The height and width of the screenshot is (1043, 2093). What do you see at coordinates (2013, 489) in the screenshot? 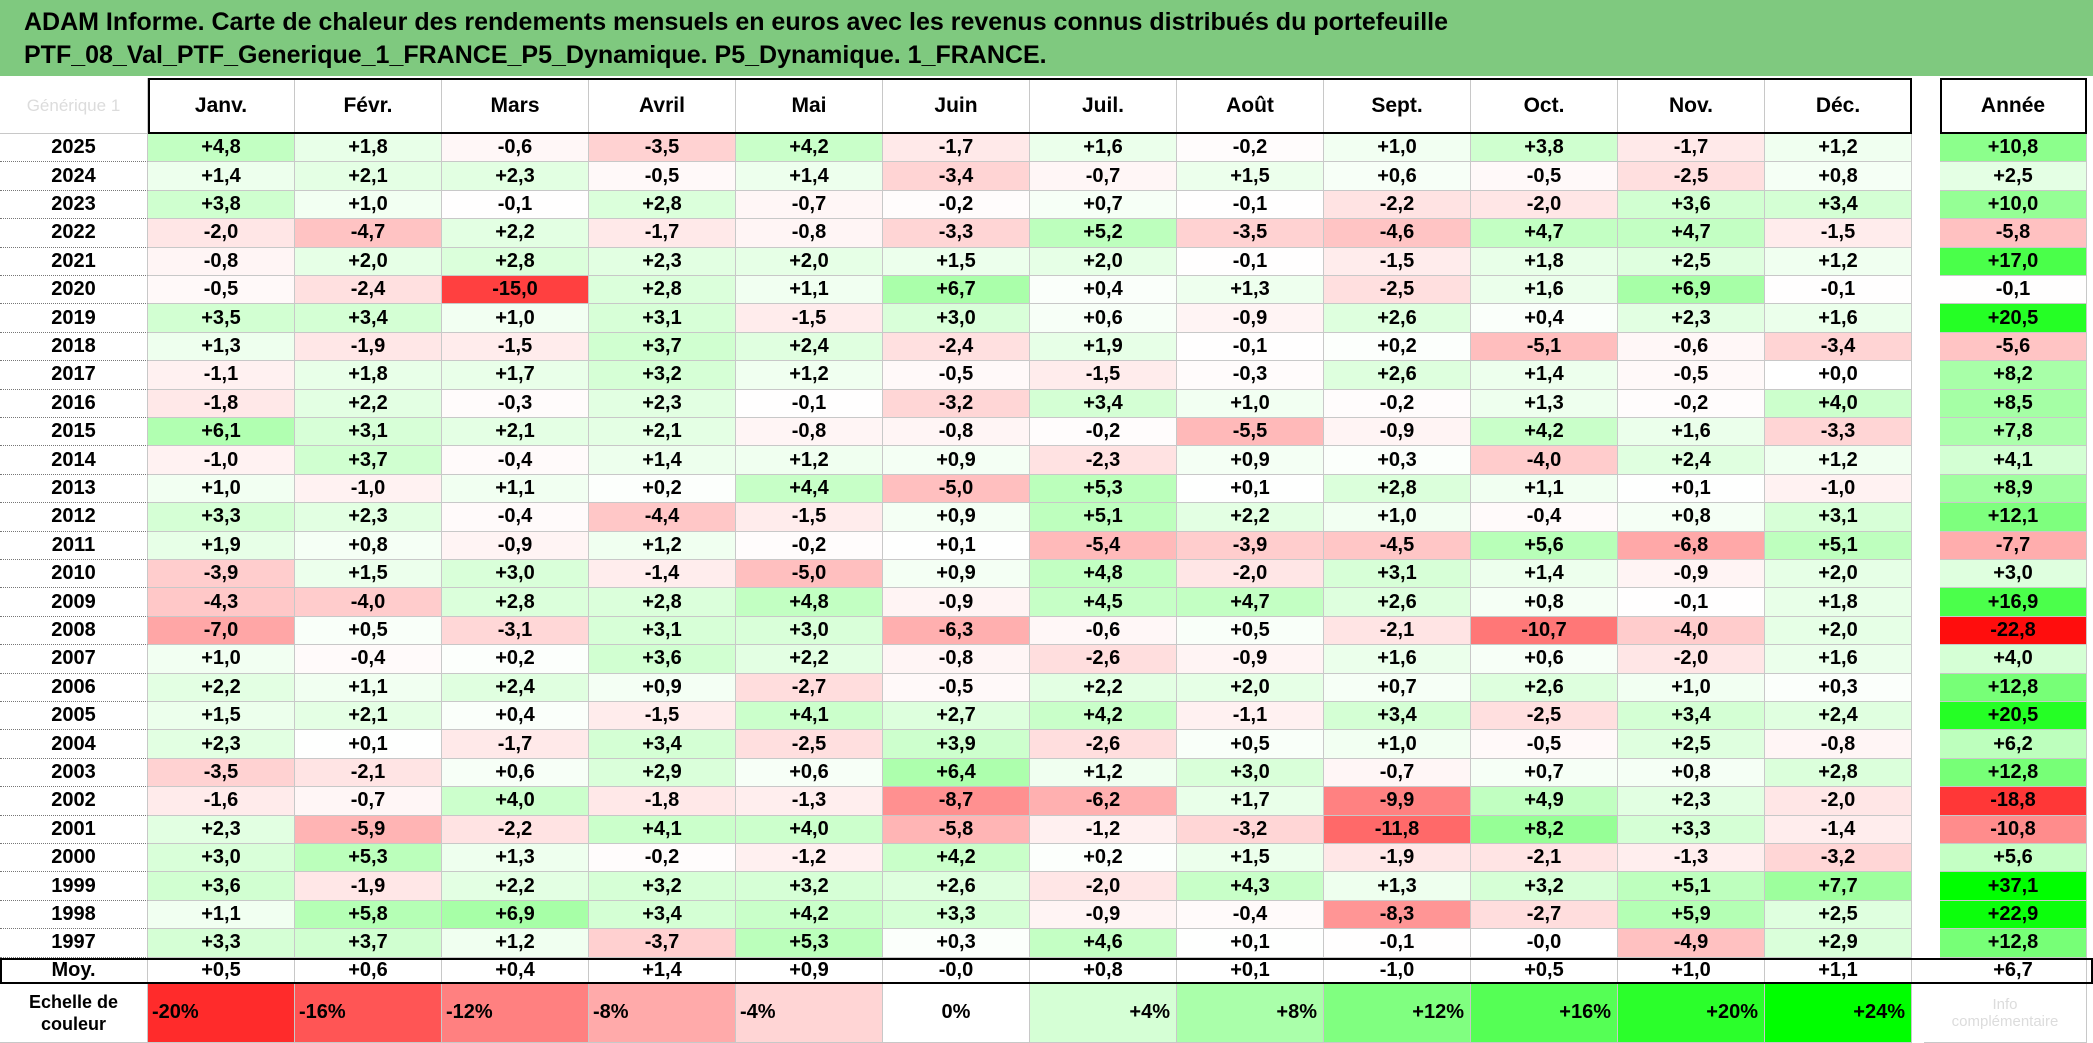
I see `annual-cell: +8,9` at bounding box center [2013, 489].